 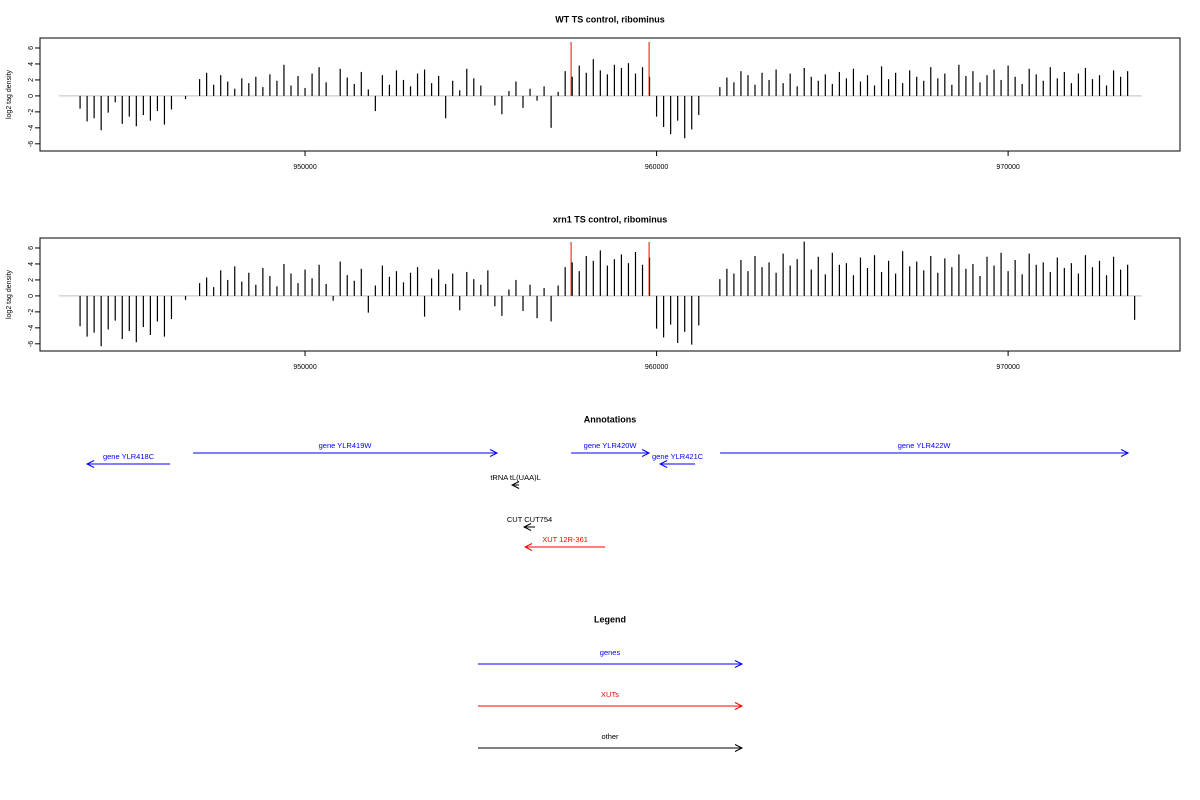 I want to click on legend-label: genes, so click(x=610, y=652).